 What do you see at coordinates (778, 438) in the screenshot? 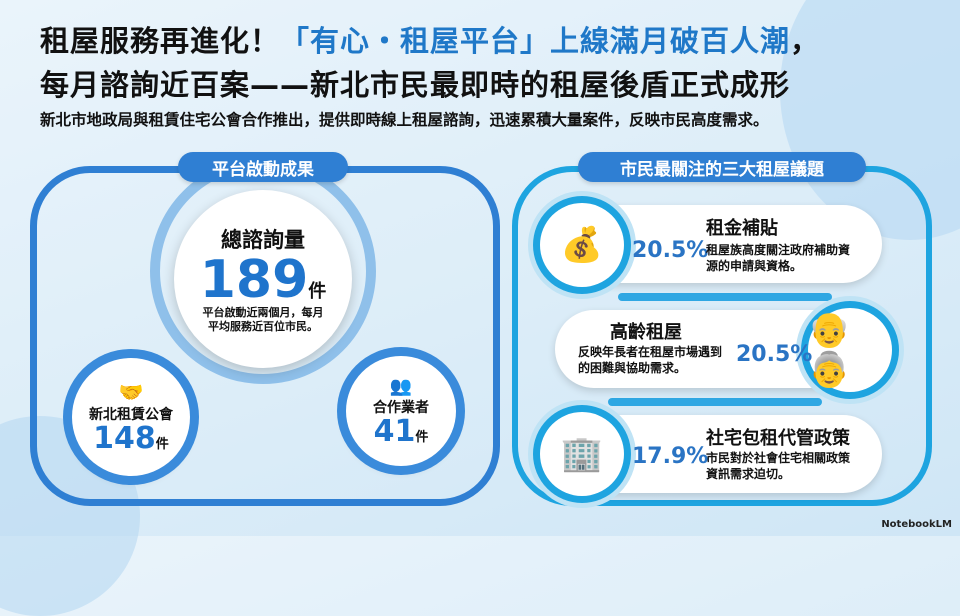
I see `issue-title: 社宅包租代管政策` at bounding box center [778, 438].